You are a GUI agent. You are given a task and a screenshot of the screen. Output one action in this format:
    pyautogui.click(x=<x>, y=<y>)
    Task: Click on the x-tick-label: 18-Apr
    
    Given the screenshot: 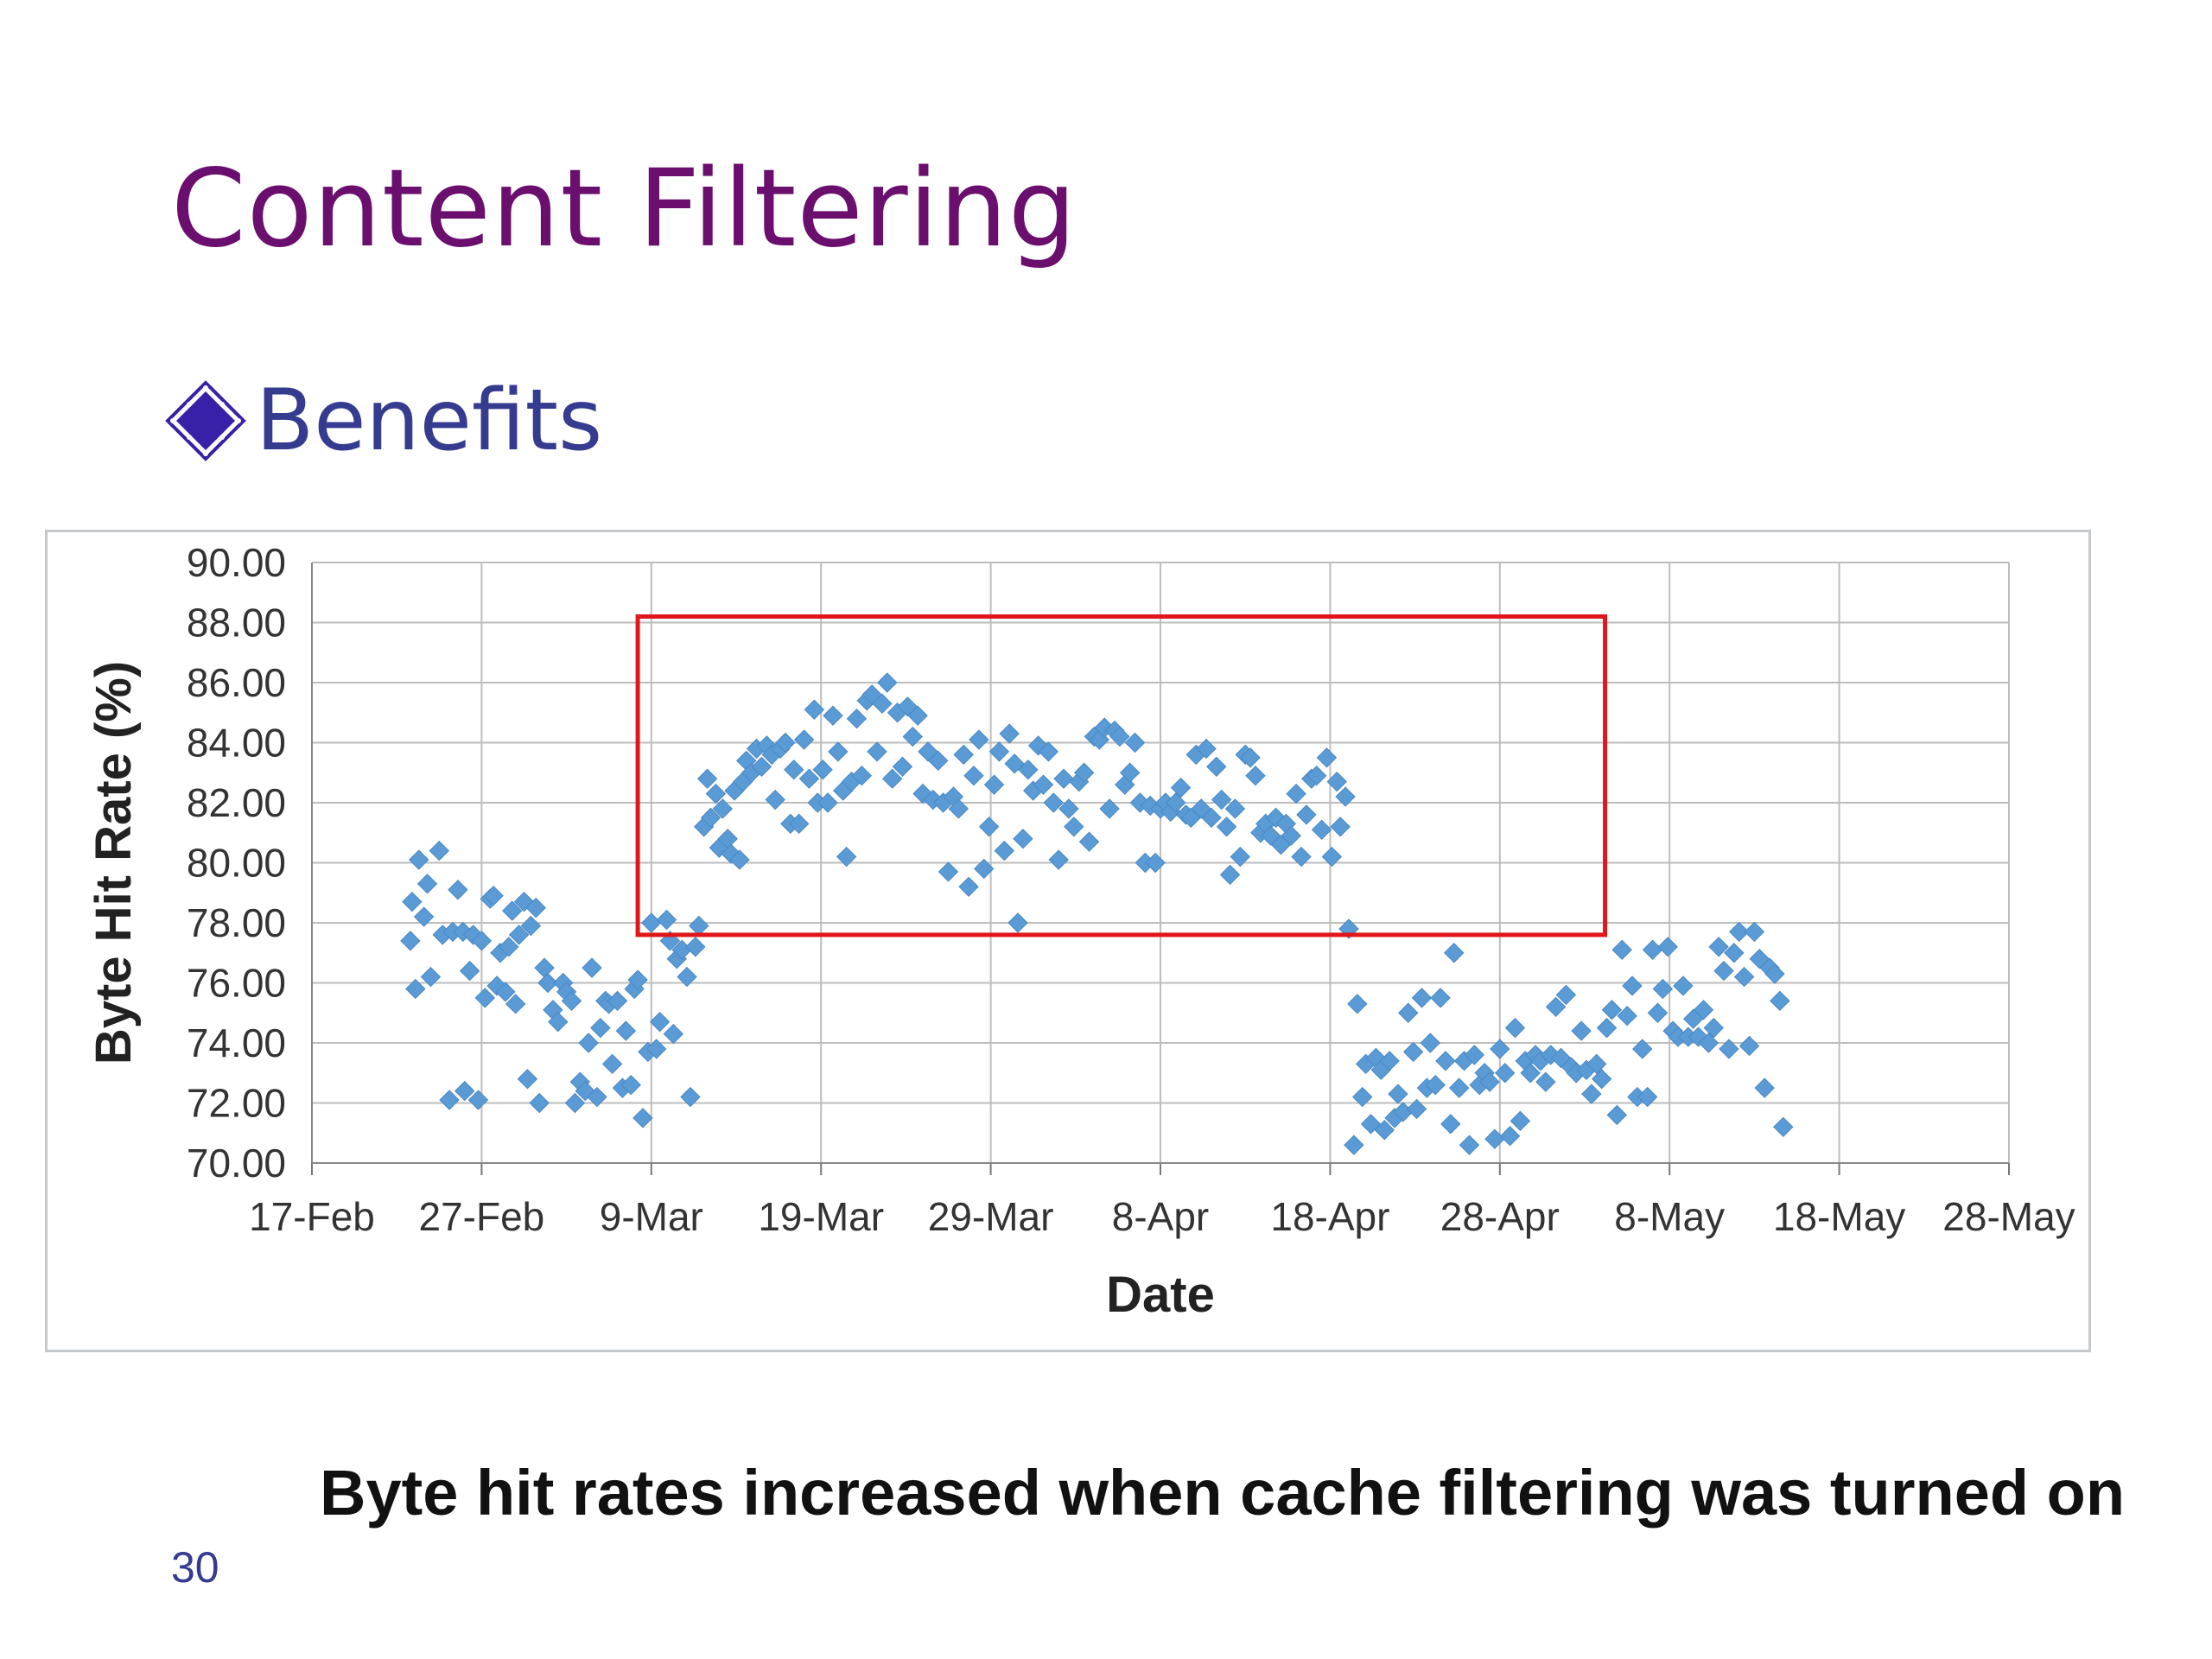 What is the action you would take?
    pyautogui.click(x=1329, y=1216)
    